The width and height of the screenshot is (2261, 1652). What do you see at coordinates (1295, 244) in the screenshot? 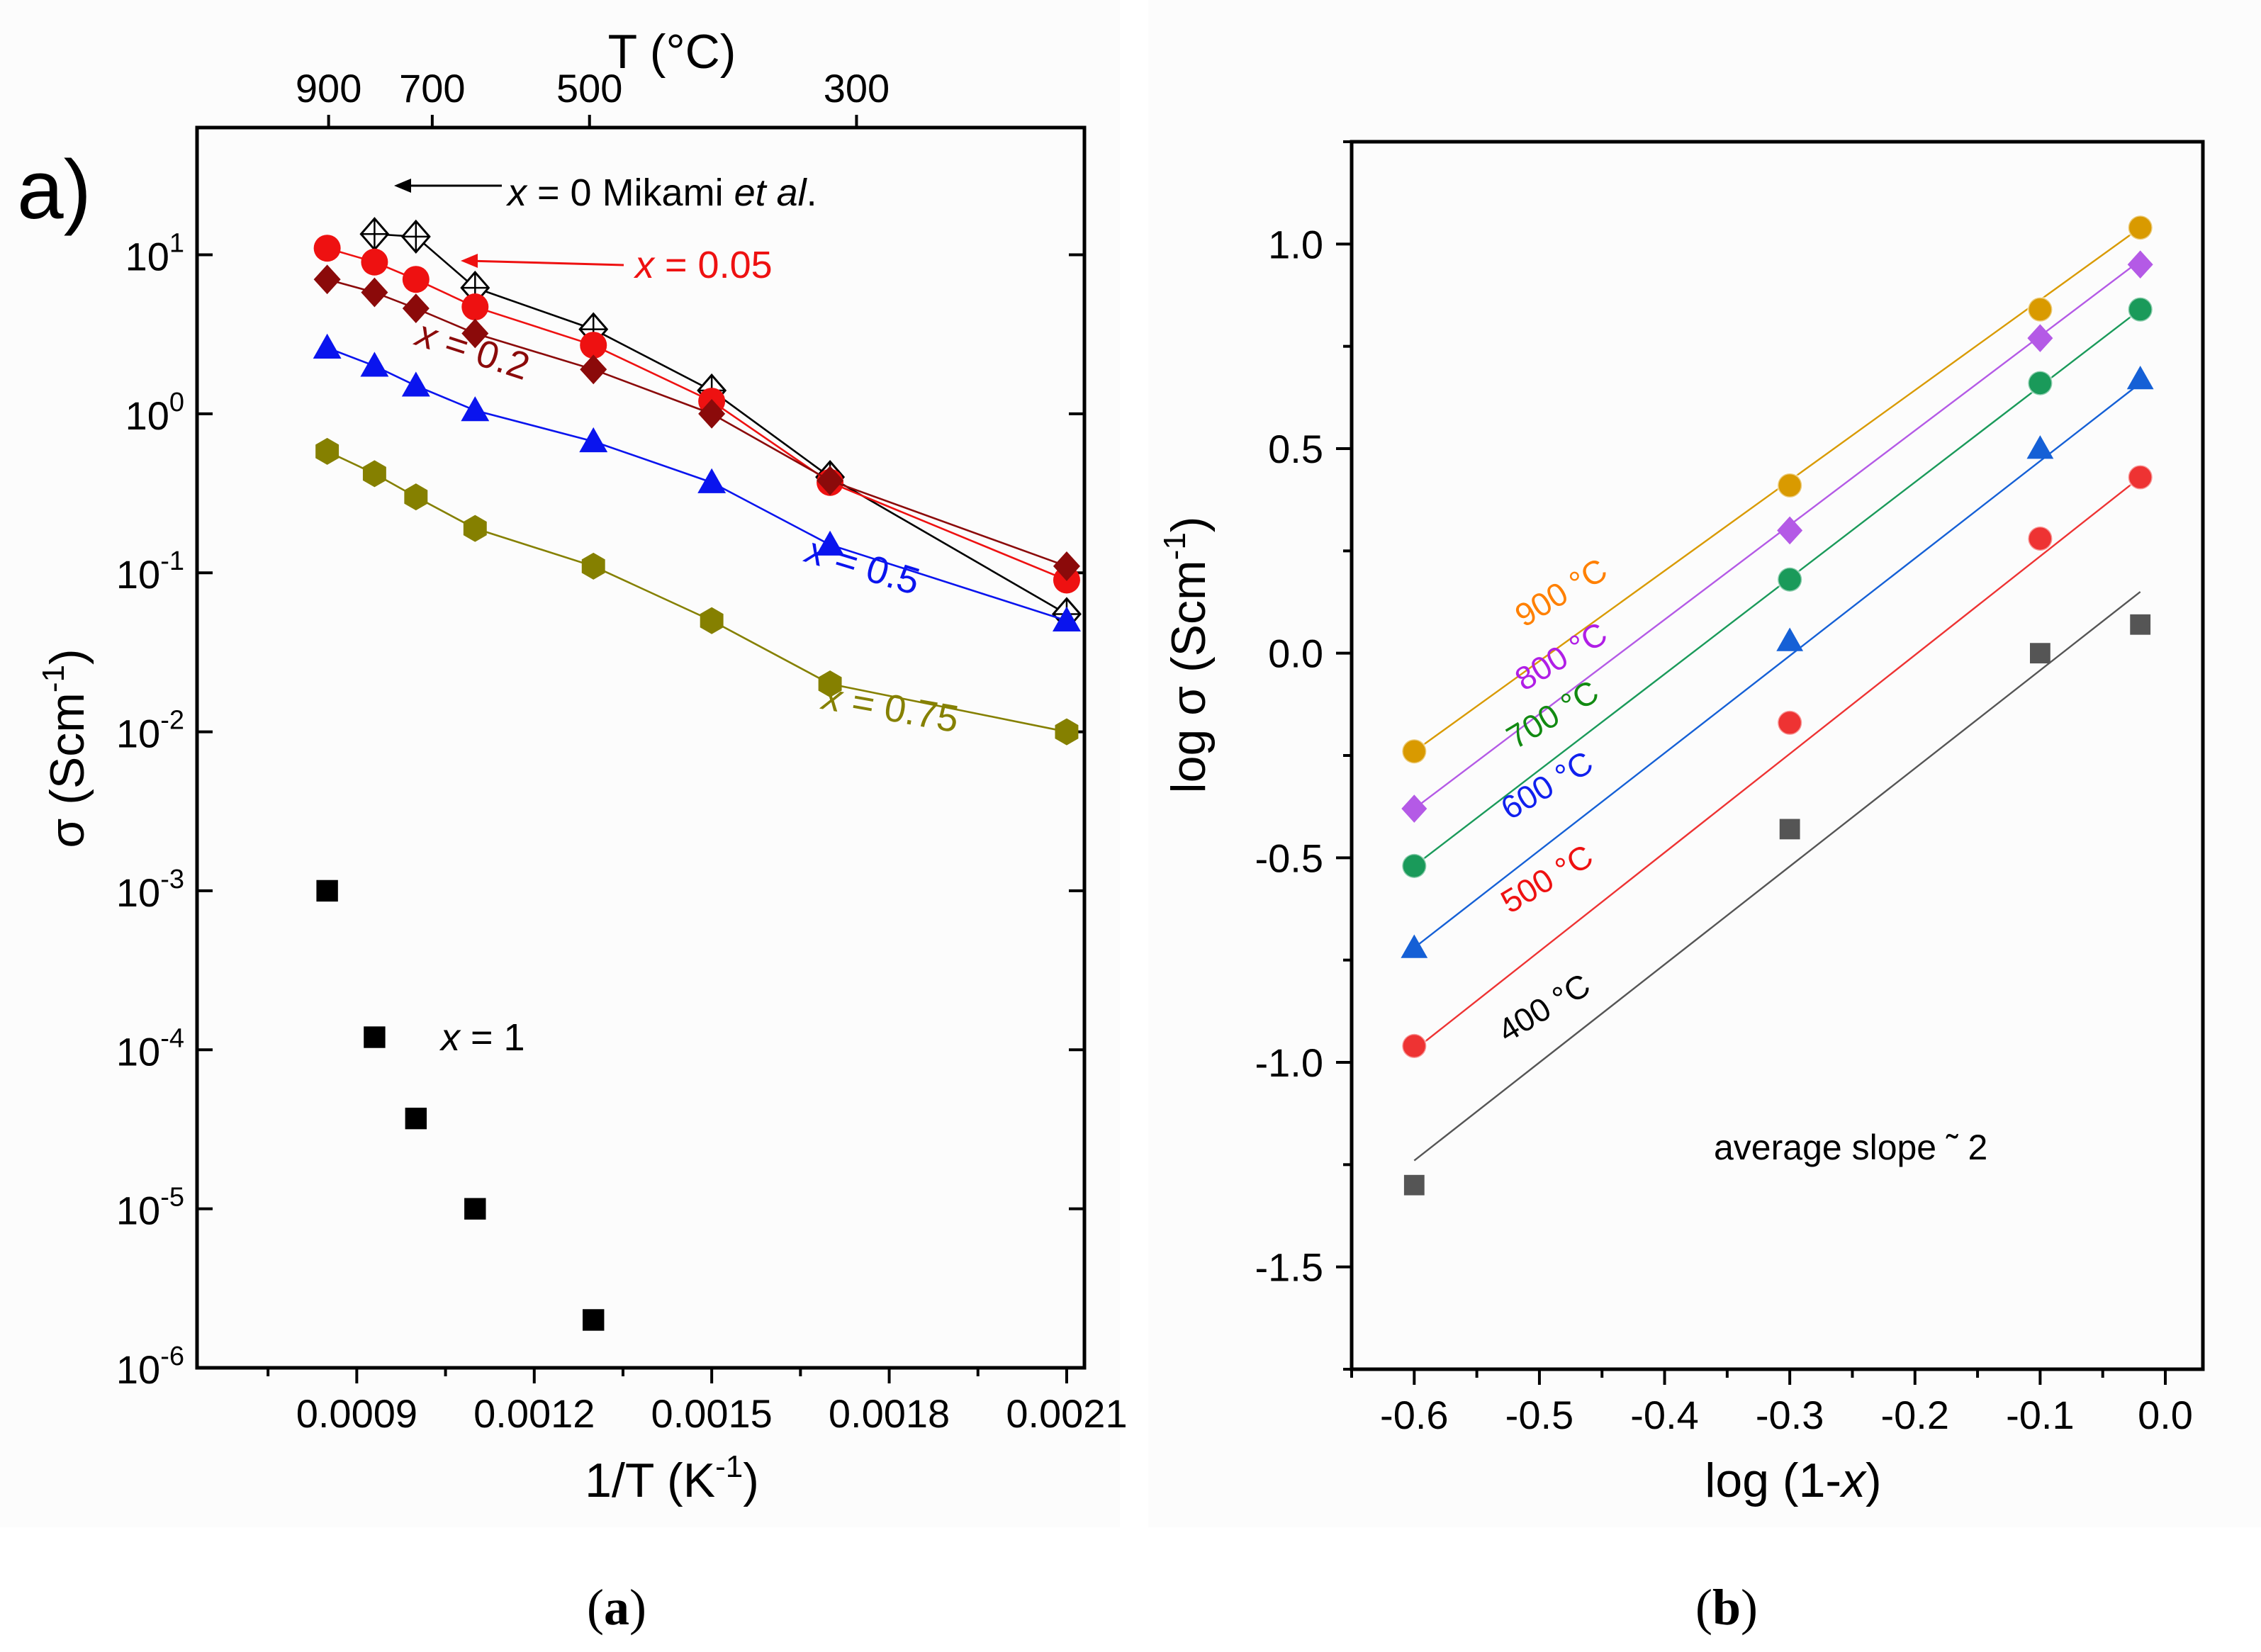
I see `panel-b-ytick-label-0: 1.0` at bounding box center [1295, 244].